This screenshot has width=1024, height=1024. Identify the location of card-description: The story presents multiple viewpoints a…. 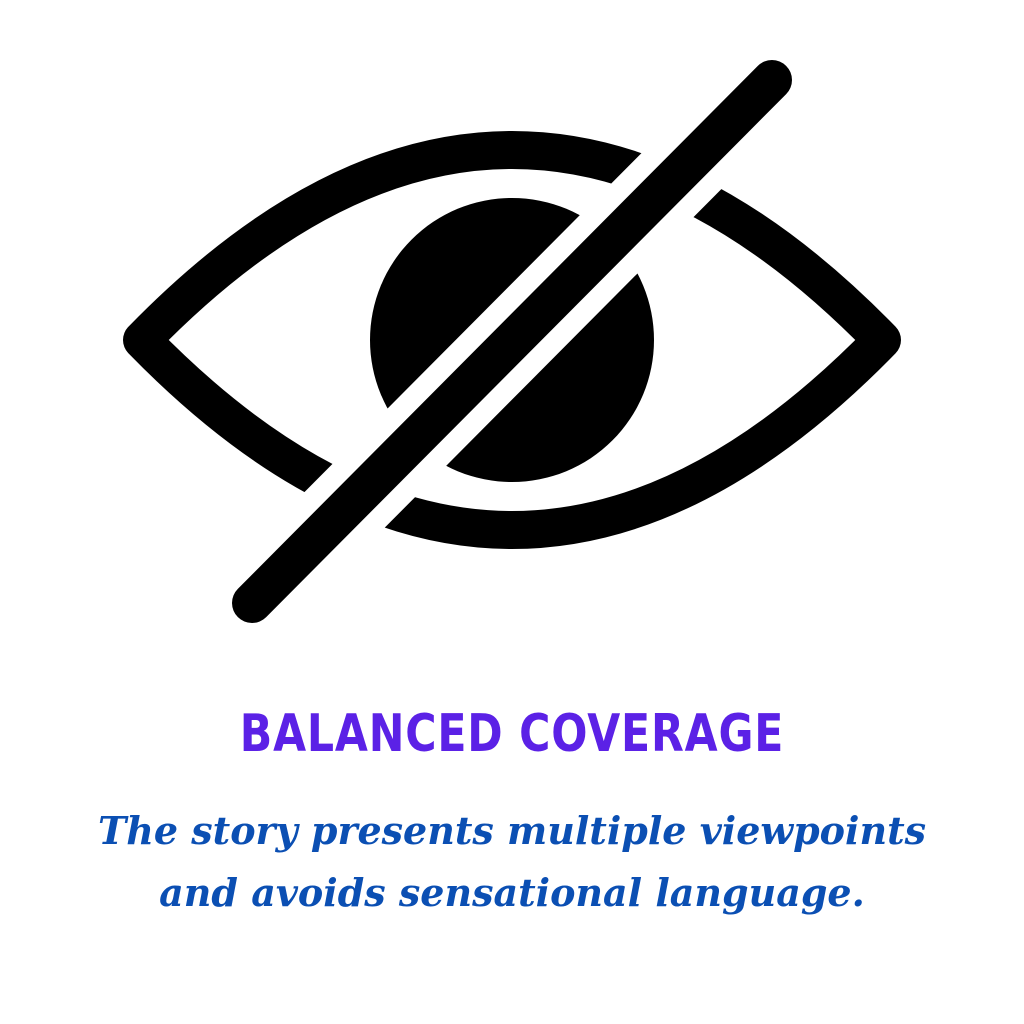
(512, 861).